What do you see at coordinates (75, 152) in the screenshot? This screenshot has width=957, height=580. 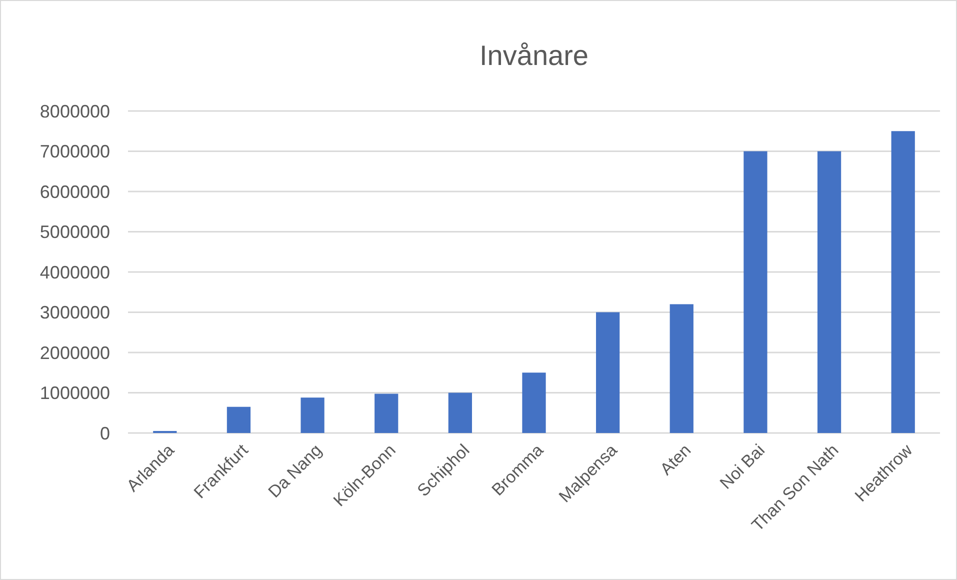 I see `y-tick-label: 7000000` at bounding box center [75, 152].